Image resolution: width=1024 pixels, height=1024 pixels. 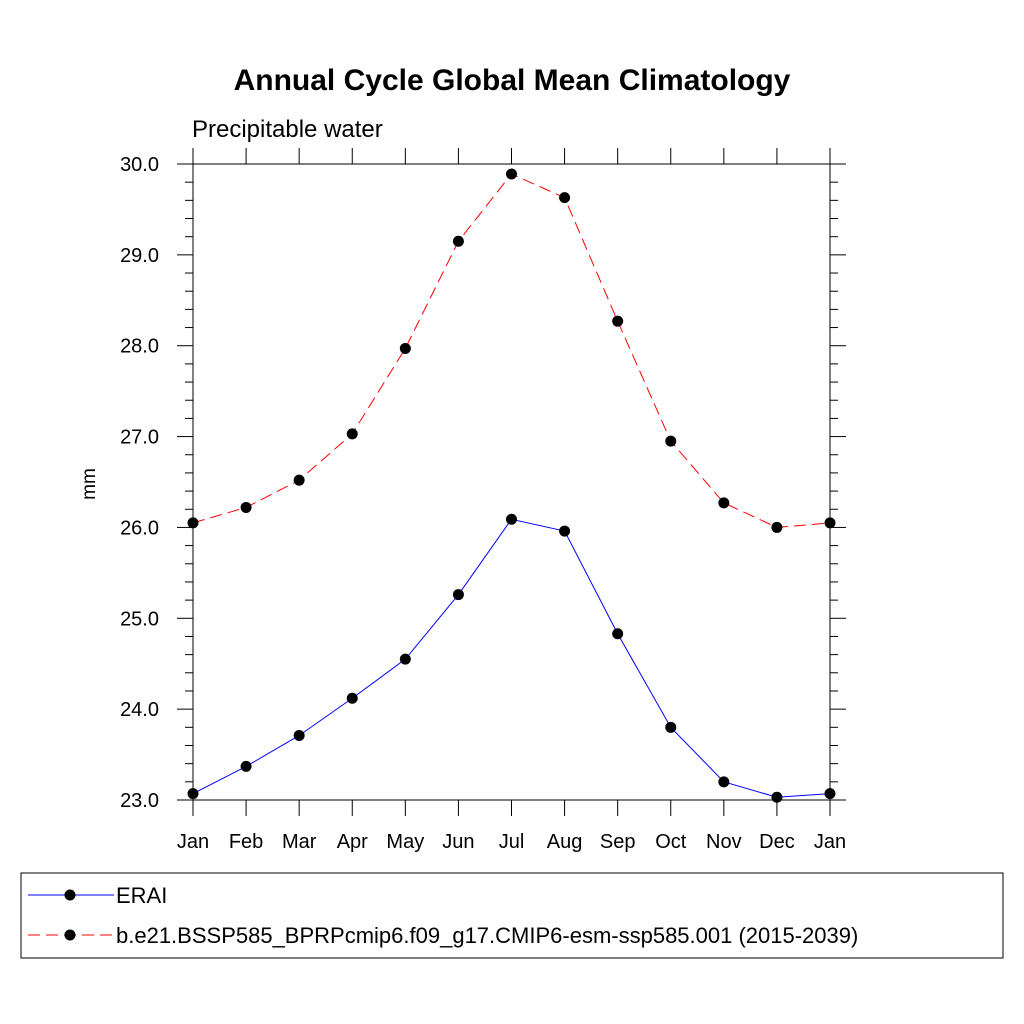 I want to click on x-tick-label: Apr, so click(x=352, y=842).